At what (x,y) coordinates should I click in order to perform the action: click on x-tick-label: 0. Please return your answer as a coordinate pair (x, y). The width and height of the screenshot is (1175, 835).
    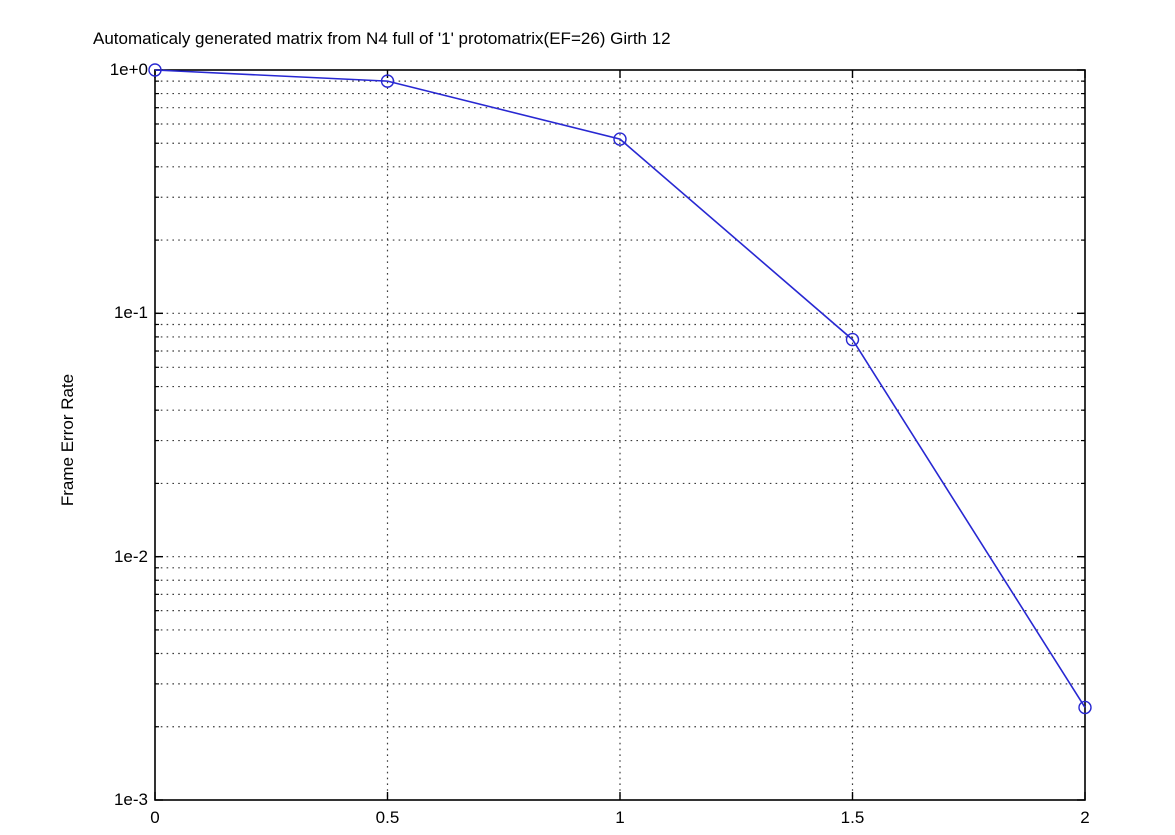
    Looking at the image, I should click on (155, 817).